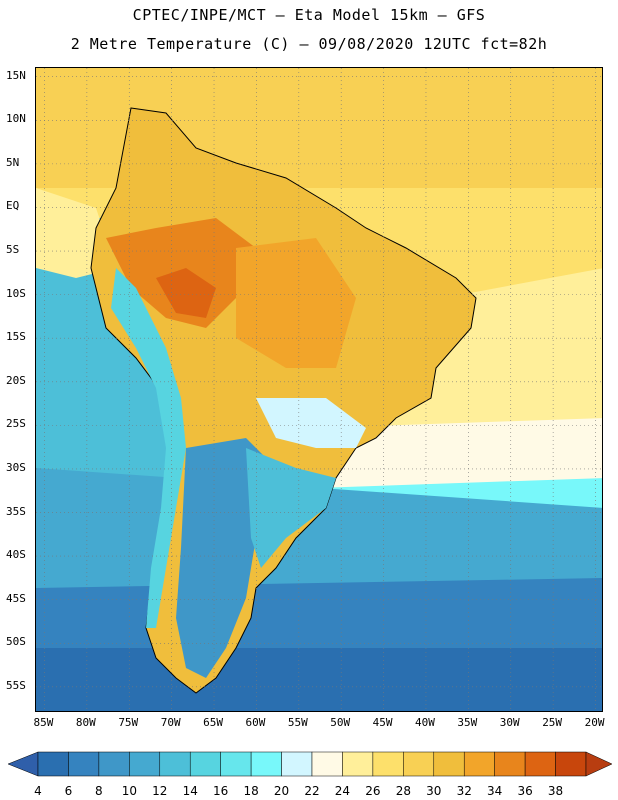  I want to click on lat-label: 5S, so click(13, 250).